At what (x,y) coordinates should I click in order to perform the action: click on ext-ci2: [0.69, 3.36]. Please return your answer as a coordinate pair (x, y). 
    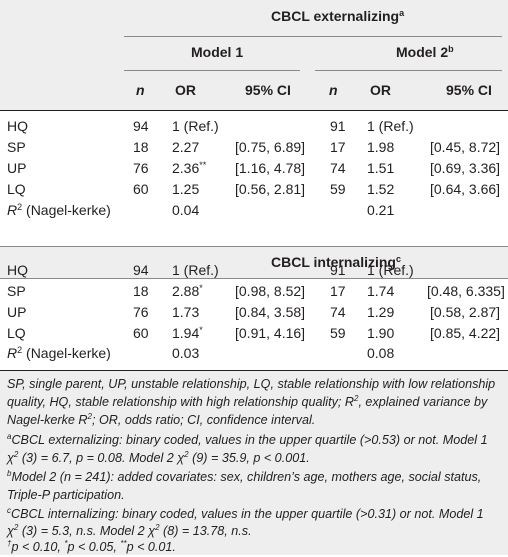
    Looking at the image, I should click on (465, 168).